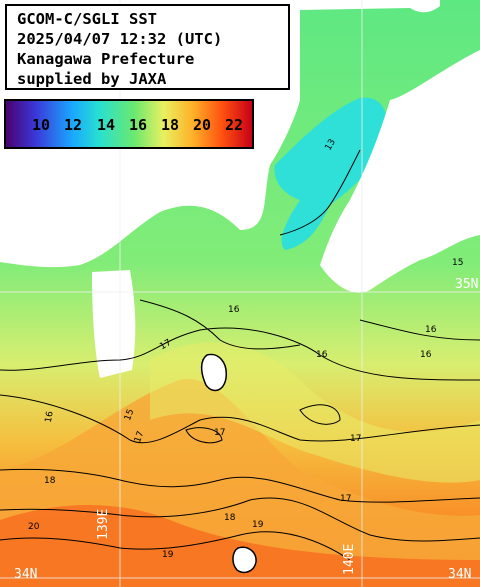  Describe the element at coordinates (331, 173) in the screenshot. I see `tokyo-bay-cool-water` at that location.